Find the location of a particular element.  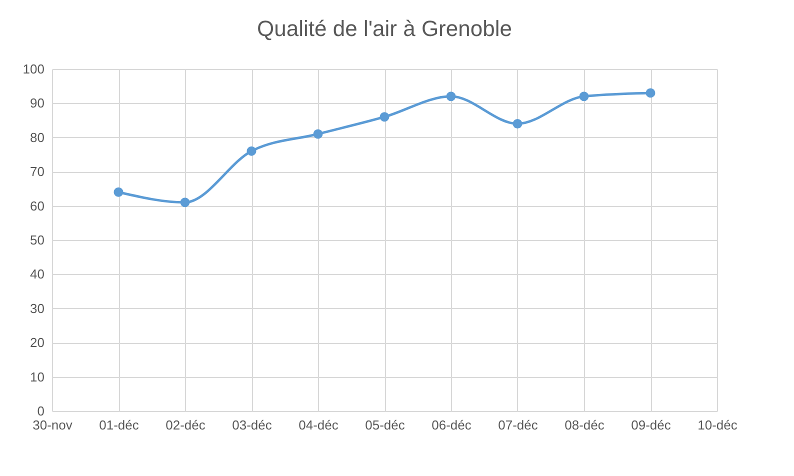

x-tick-label: 01-déc is located at coordinates (119, 425).